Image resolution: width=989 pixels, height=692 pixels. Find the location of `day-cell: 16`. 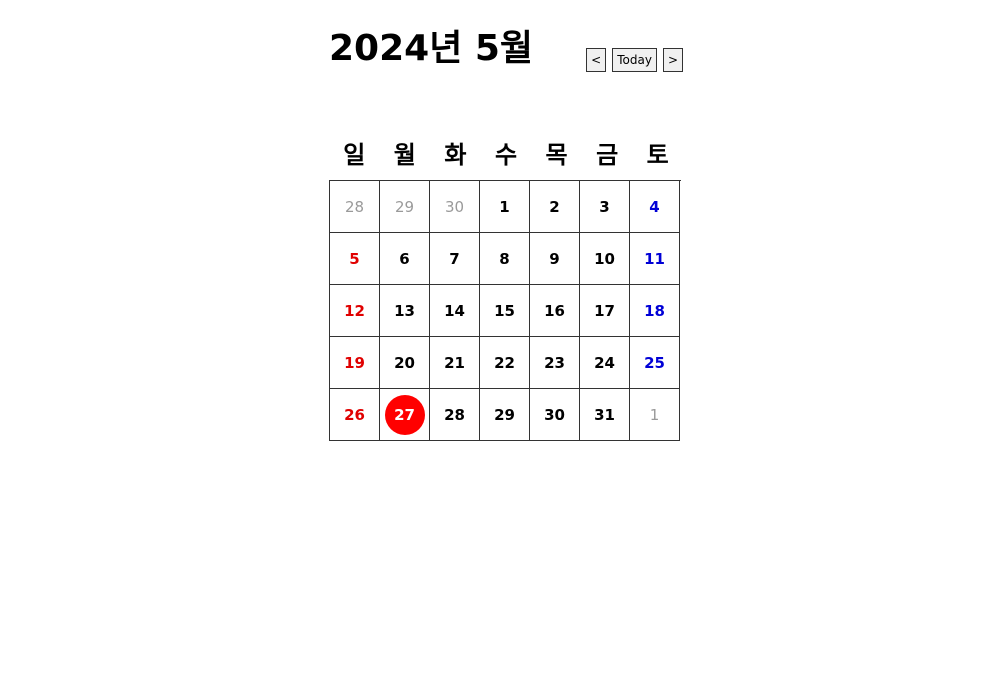

day-cell: 16 is located at coordinates (555, 311).